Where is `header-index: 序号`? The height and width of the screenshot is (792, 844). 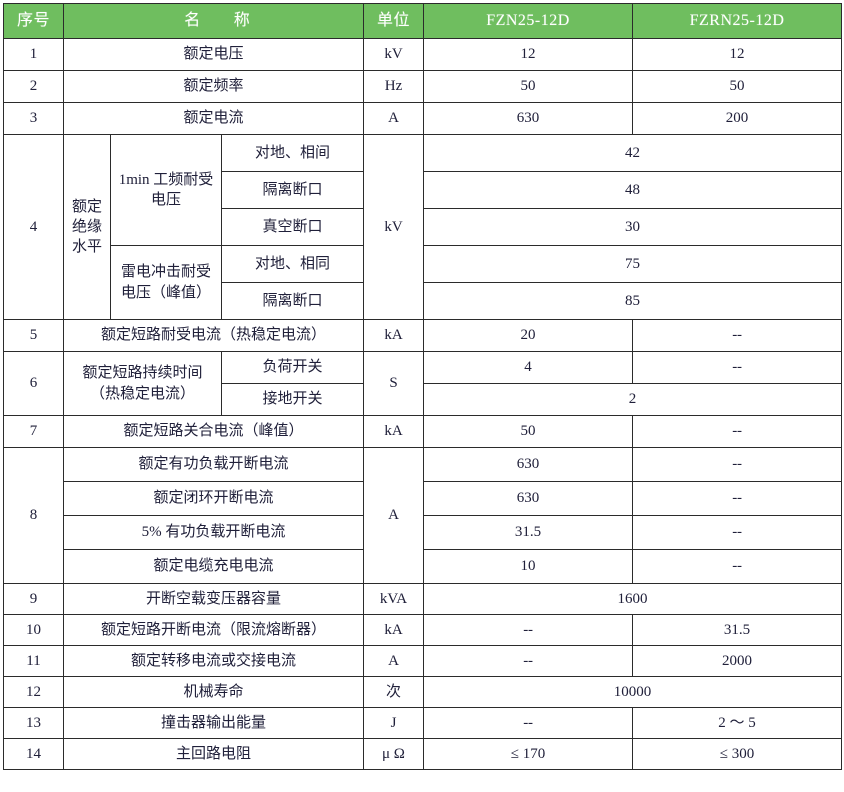 header-index: 序号 is located at coordinates (33, 21).